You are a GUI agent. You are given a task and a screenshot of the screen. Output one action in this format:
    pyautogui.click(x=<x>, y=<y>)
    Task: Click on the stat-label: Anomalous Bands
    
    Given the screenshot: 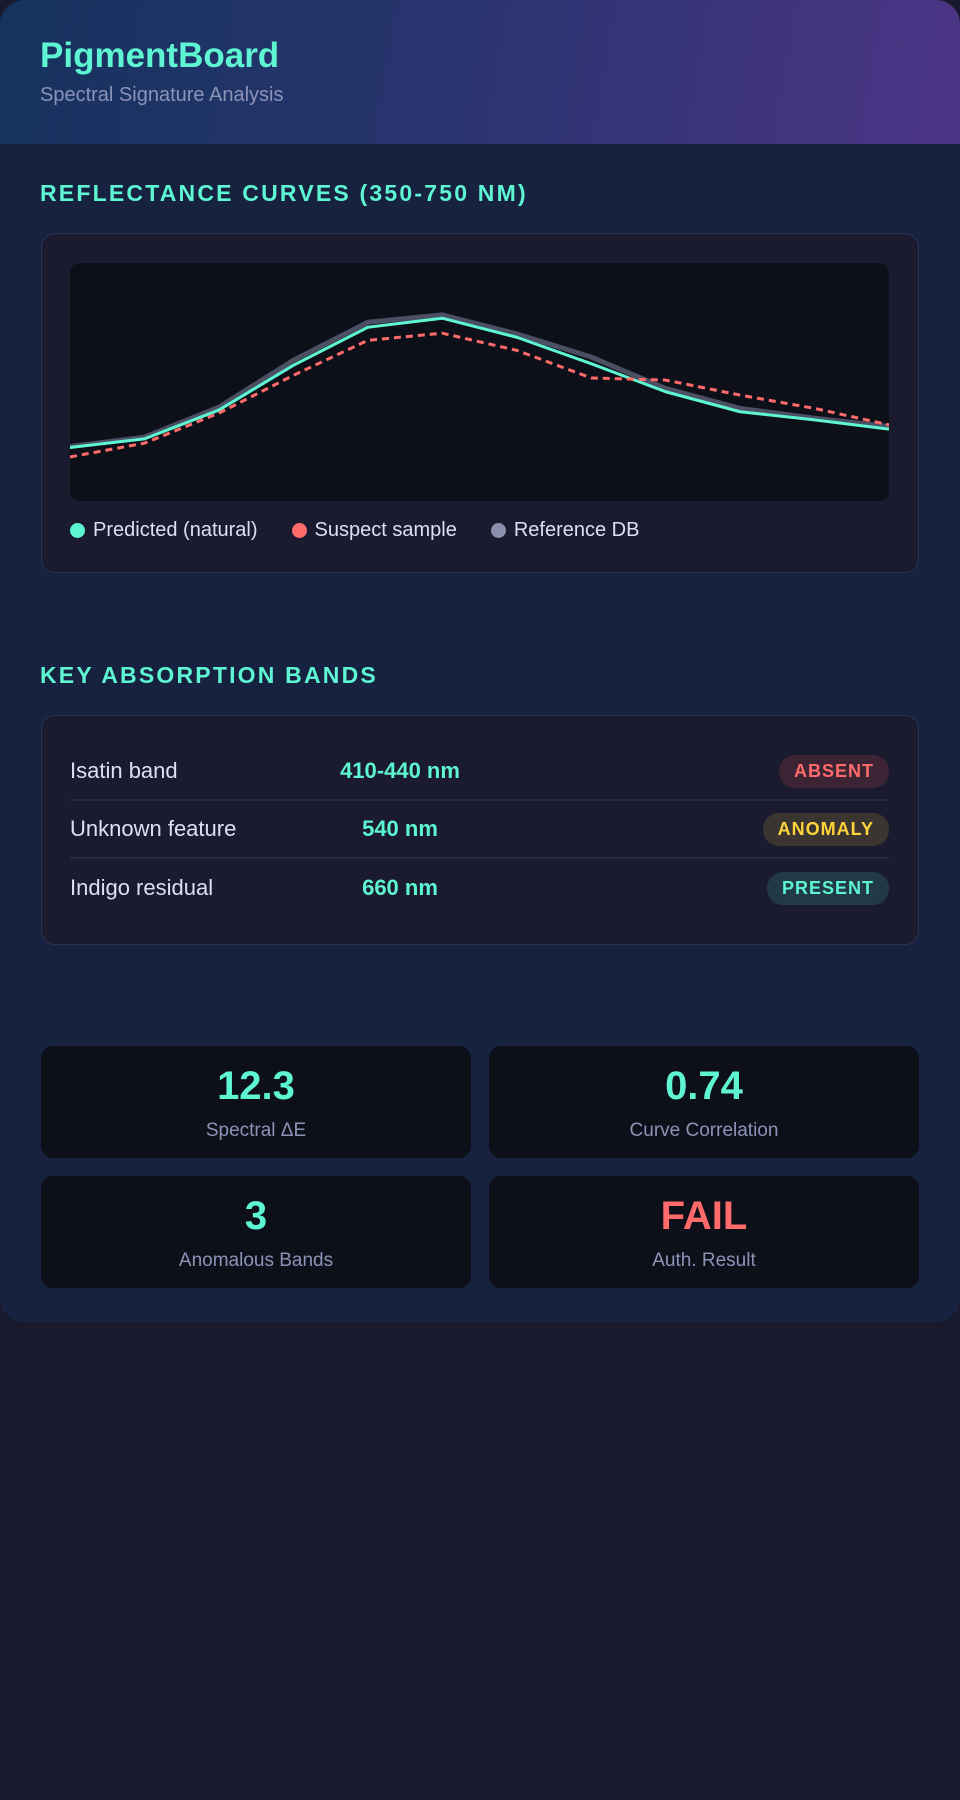 What is the action you would take?
    pyautogui.click(x=256, y=1260)
    